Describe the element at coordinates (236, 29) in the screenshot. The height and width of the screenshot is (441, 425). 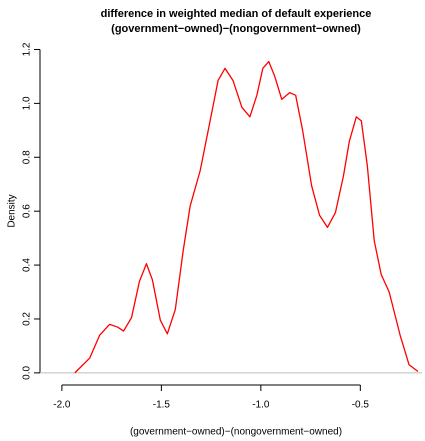
I see `chart-title: (government−owned)−(nongovernment−owned)` at that location.